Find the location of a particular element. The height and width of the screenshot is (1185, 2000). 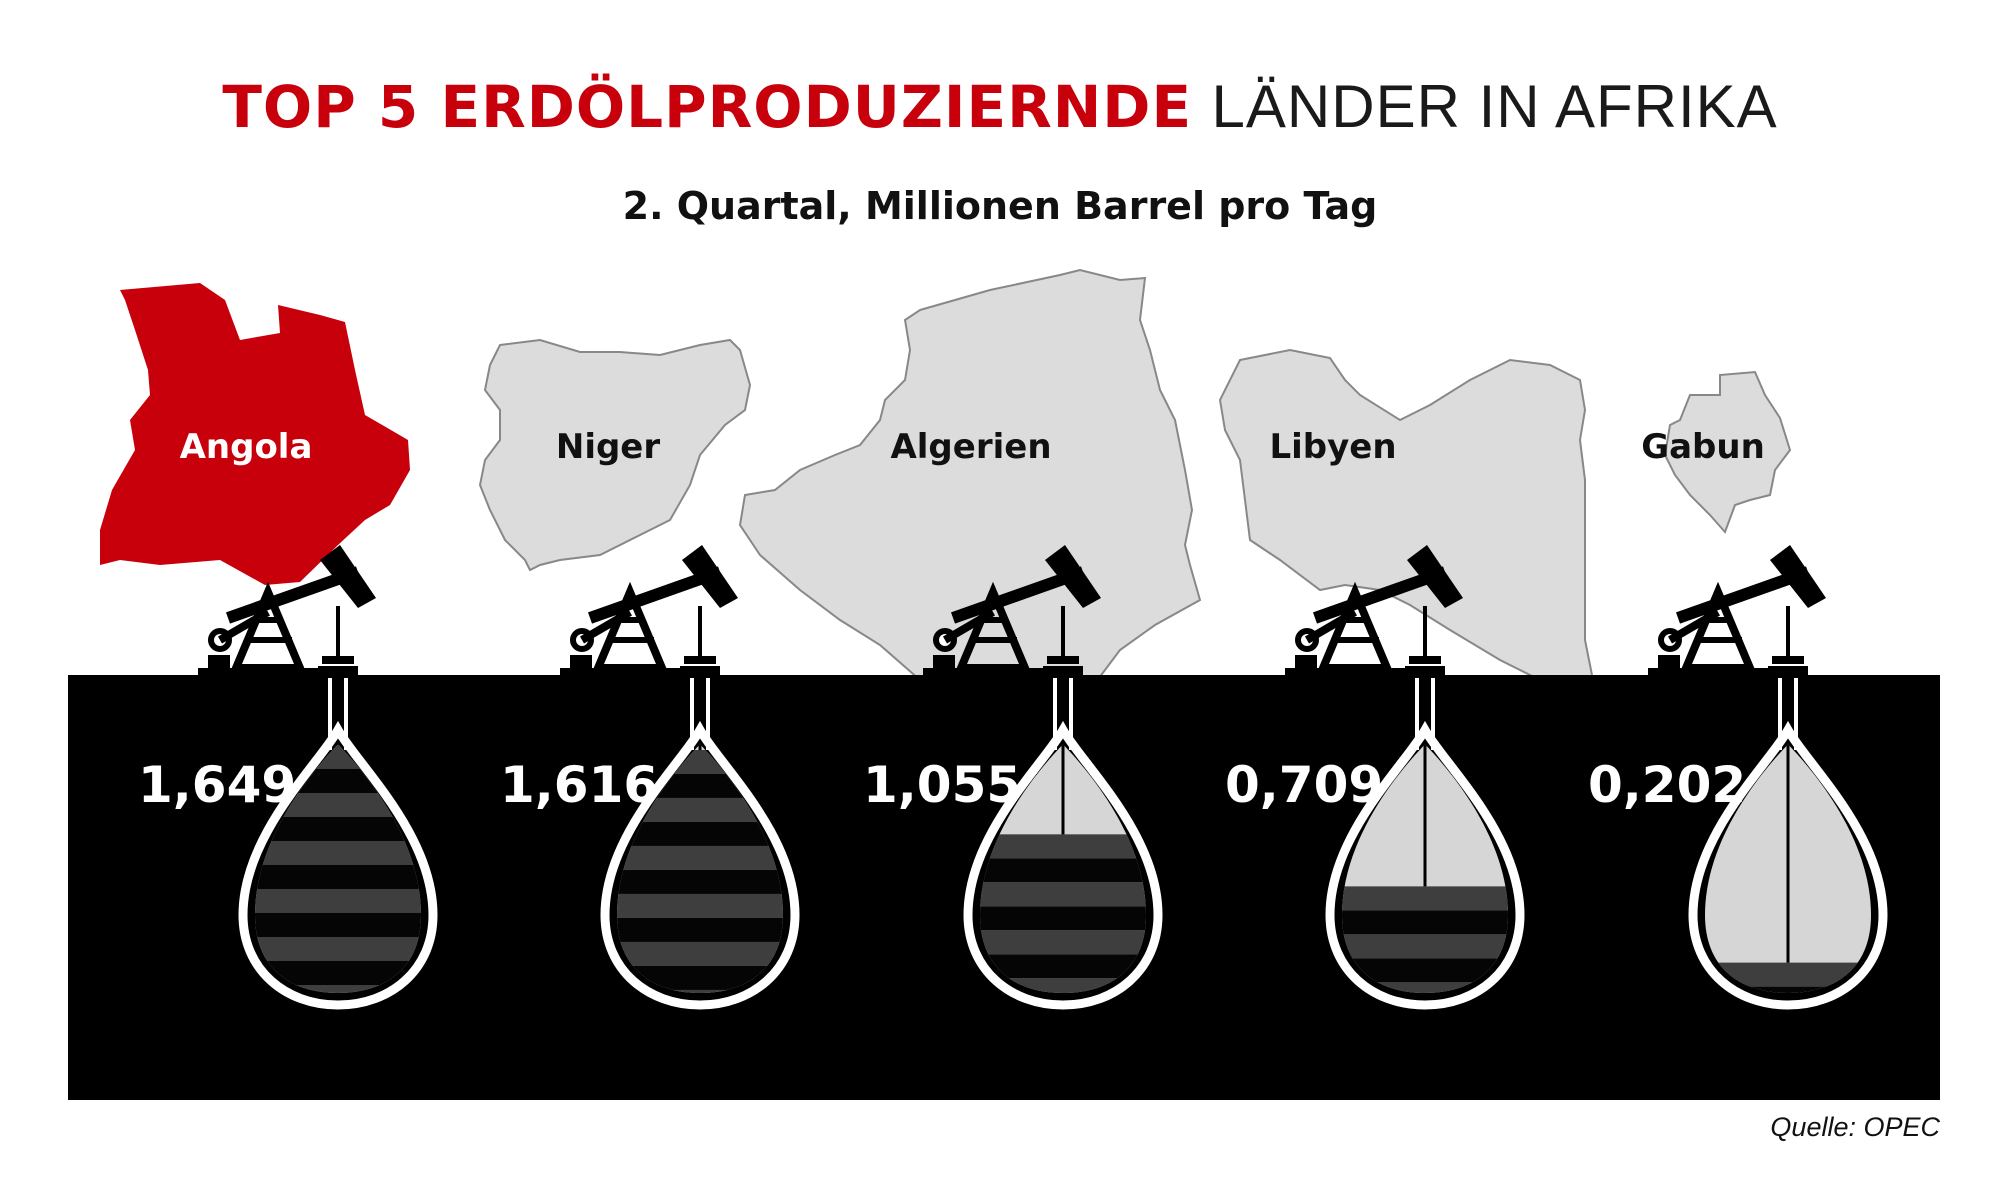

country-label: Algerien is located at coordinates (970, 447).